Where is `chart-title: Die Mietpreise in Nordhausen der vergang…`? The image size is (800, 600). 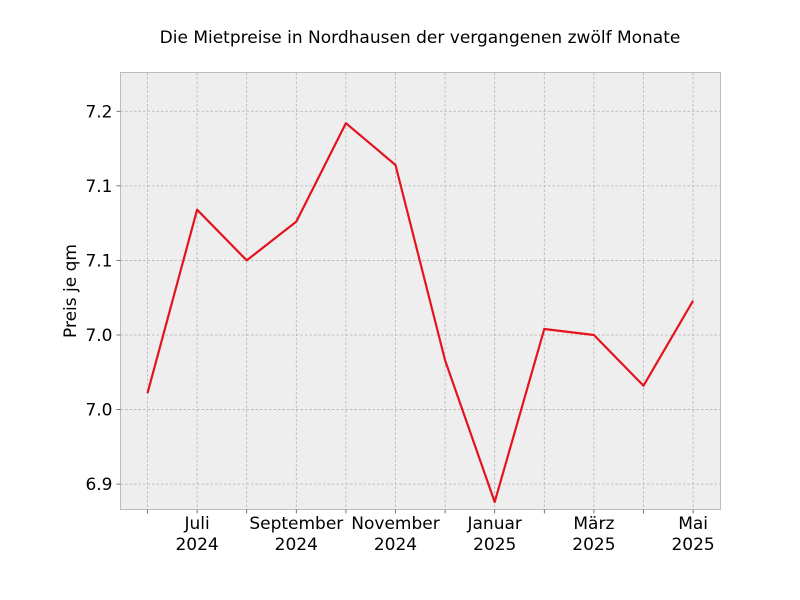
chart-title: Die Mietpreise in Nordhausen der vergang… is located at coordinates (420, 38).